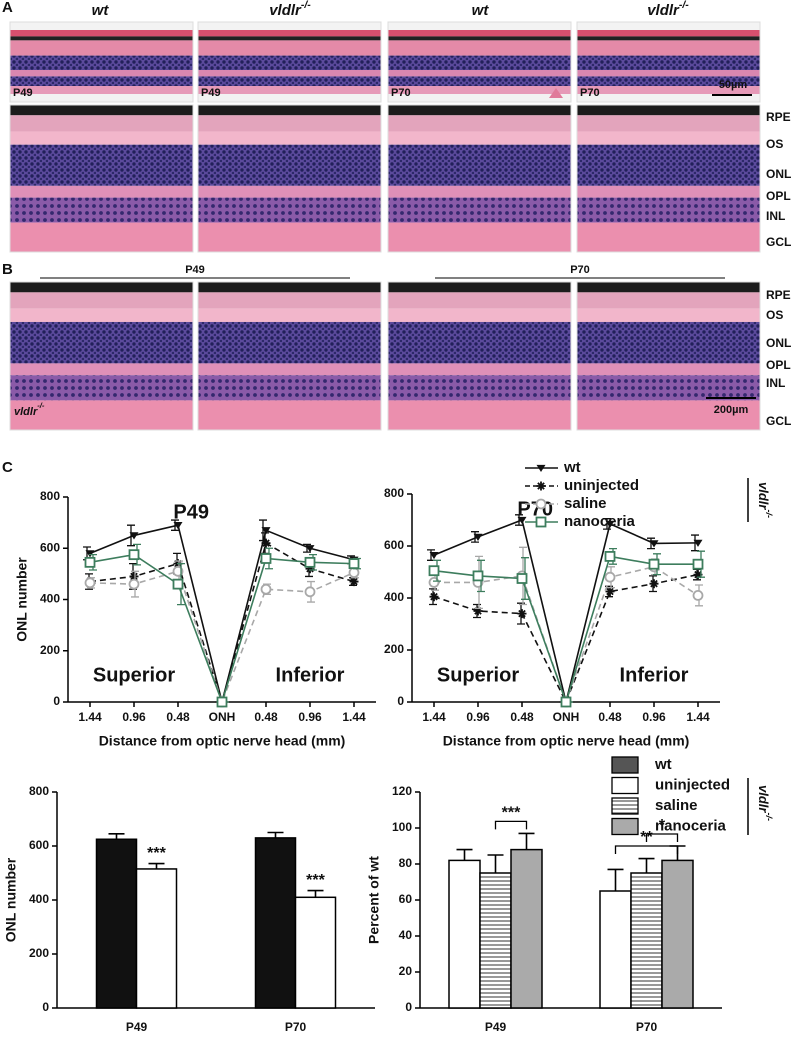 The height and width of the screenshot is (1050, 803). What do you see at coordinates (556, 93) in the screenshot?
I see `arrowhead` at bounding box center [556, 93].